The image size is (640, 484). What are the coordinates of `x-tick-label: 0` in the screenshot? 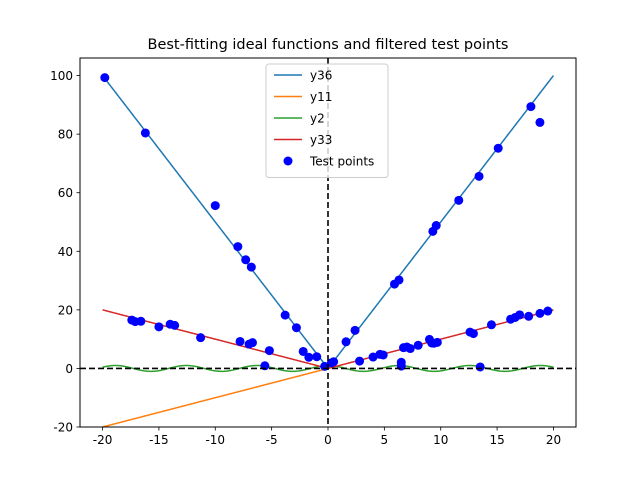 It's located at (328, 440).